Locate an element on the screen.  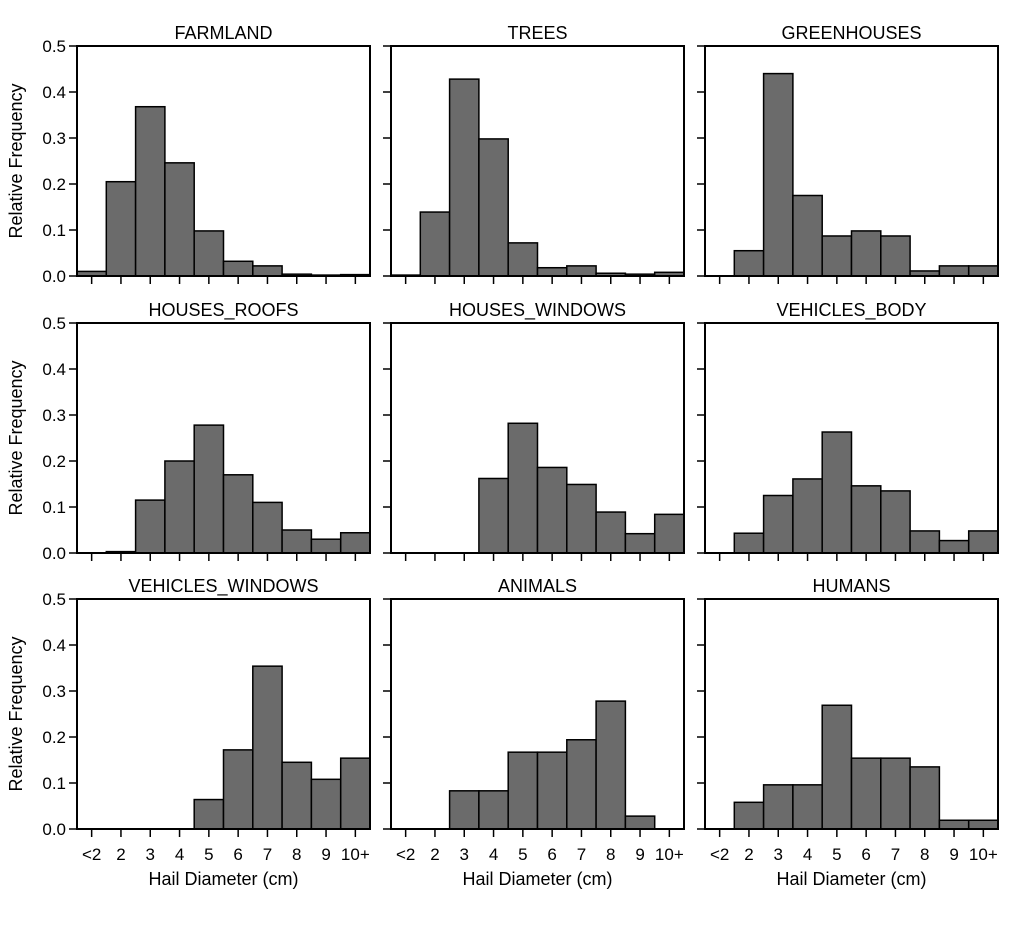
subplot-trees: TREES is located at coordinates (534, 153).